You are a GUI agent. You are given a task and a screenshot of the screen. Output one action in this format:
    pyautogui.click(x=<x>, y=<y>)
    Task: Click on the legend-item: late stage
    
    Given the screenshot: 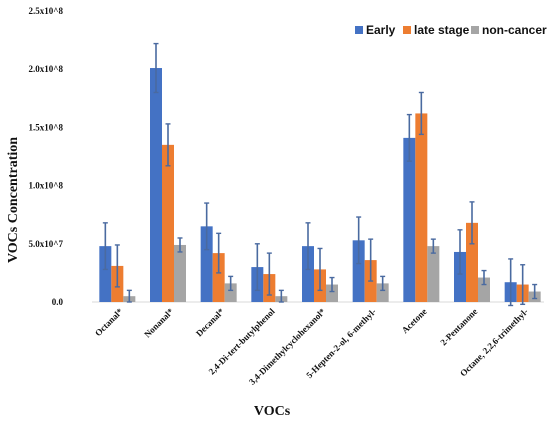 What is the action you would take?
    pyautogui.click(x=436, y=30)
    